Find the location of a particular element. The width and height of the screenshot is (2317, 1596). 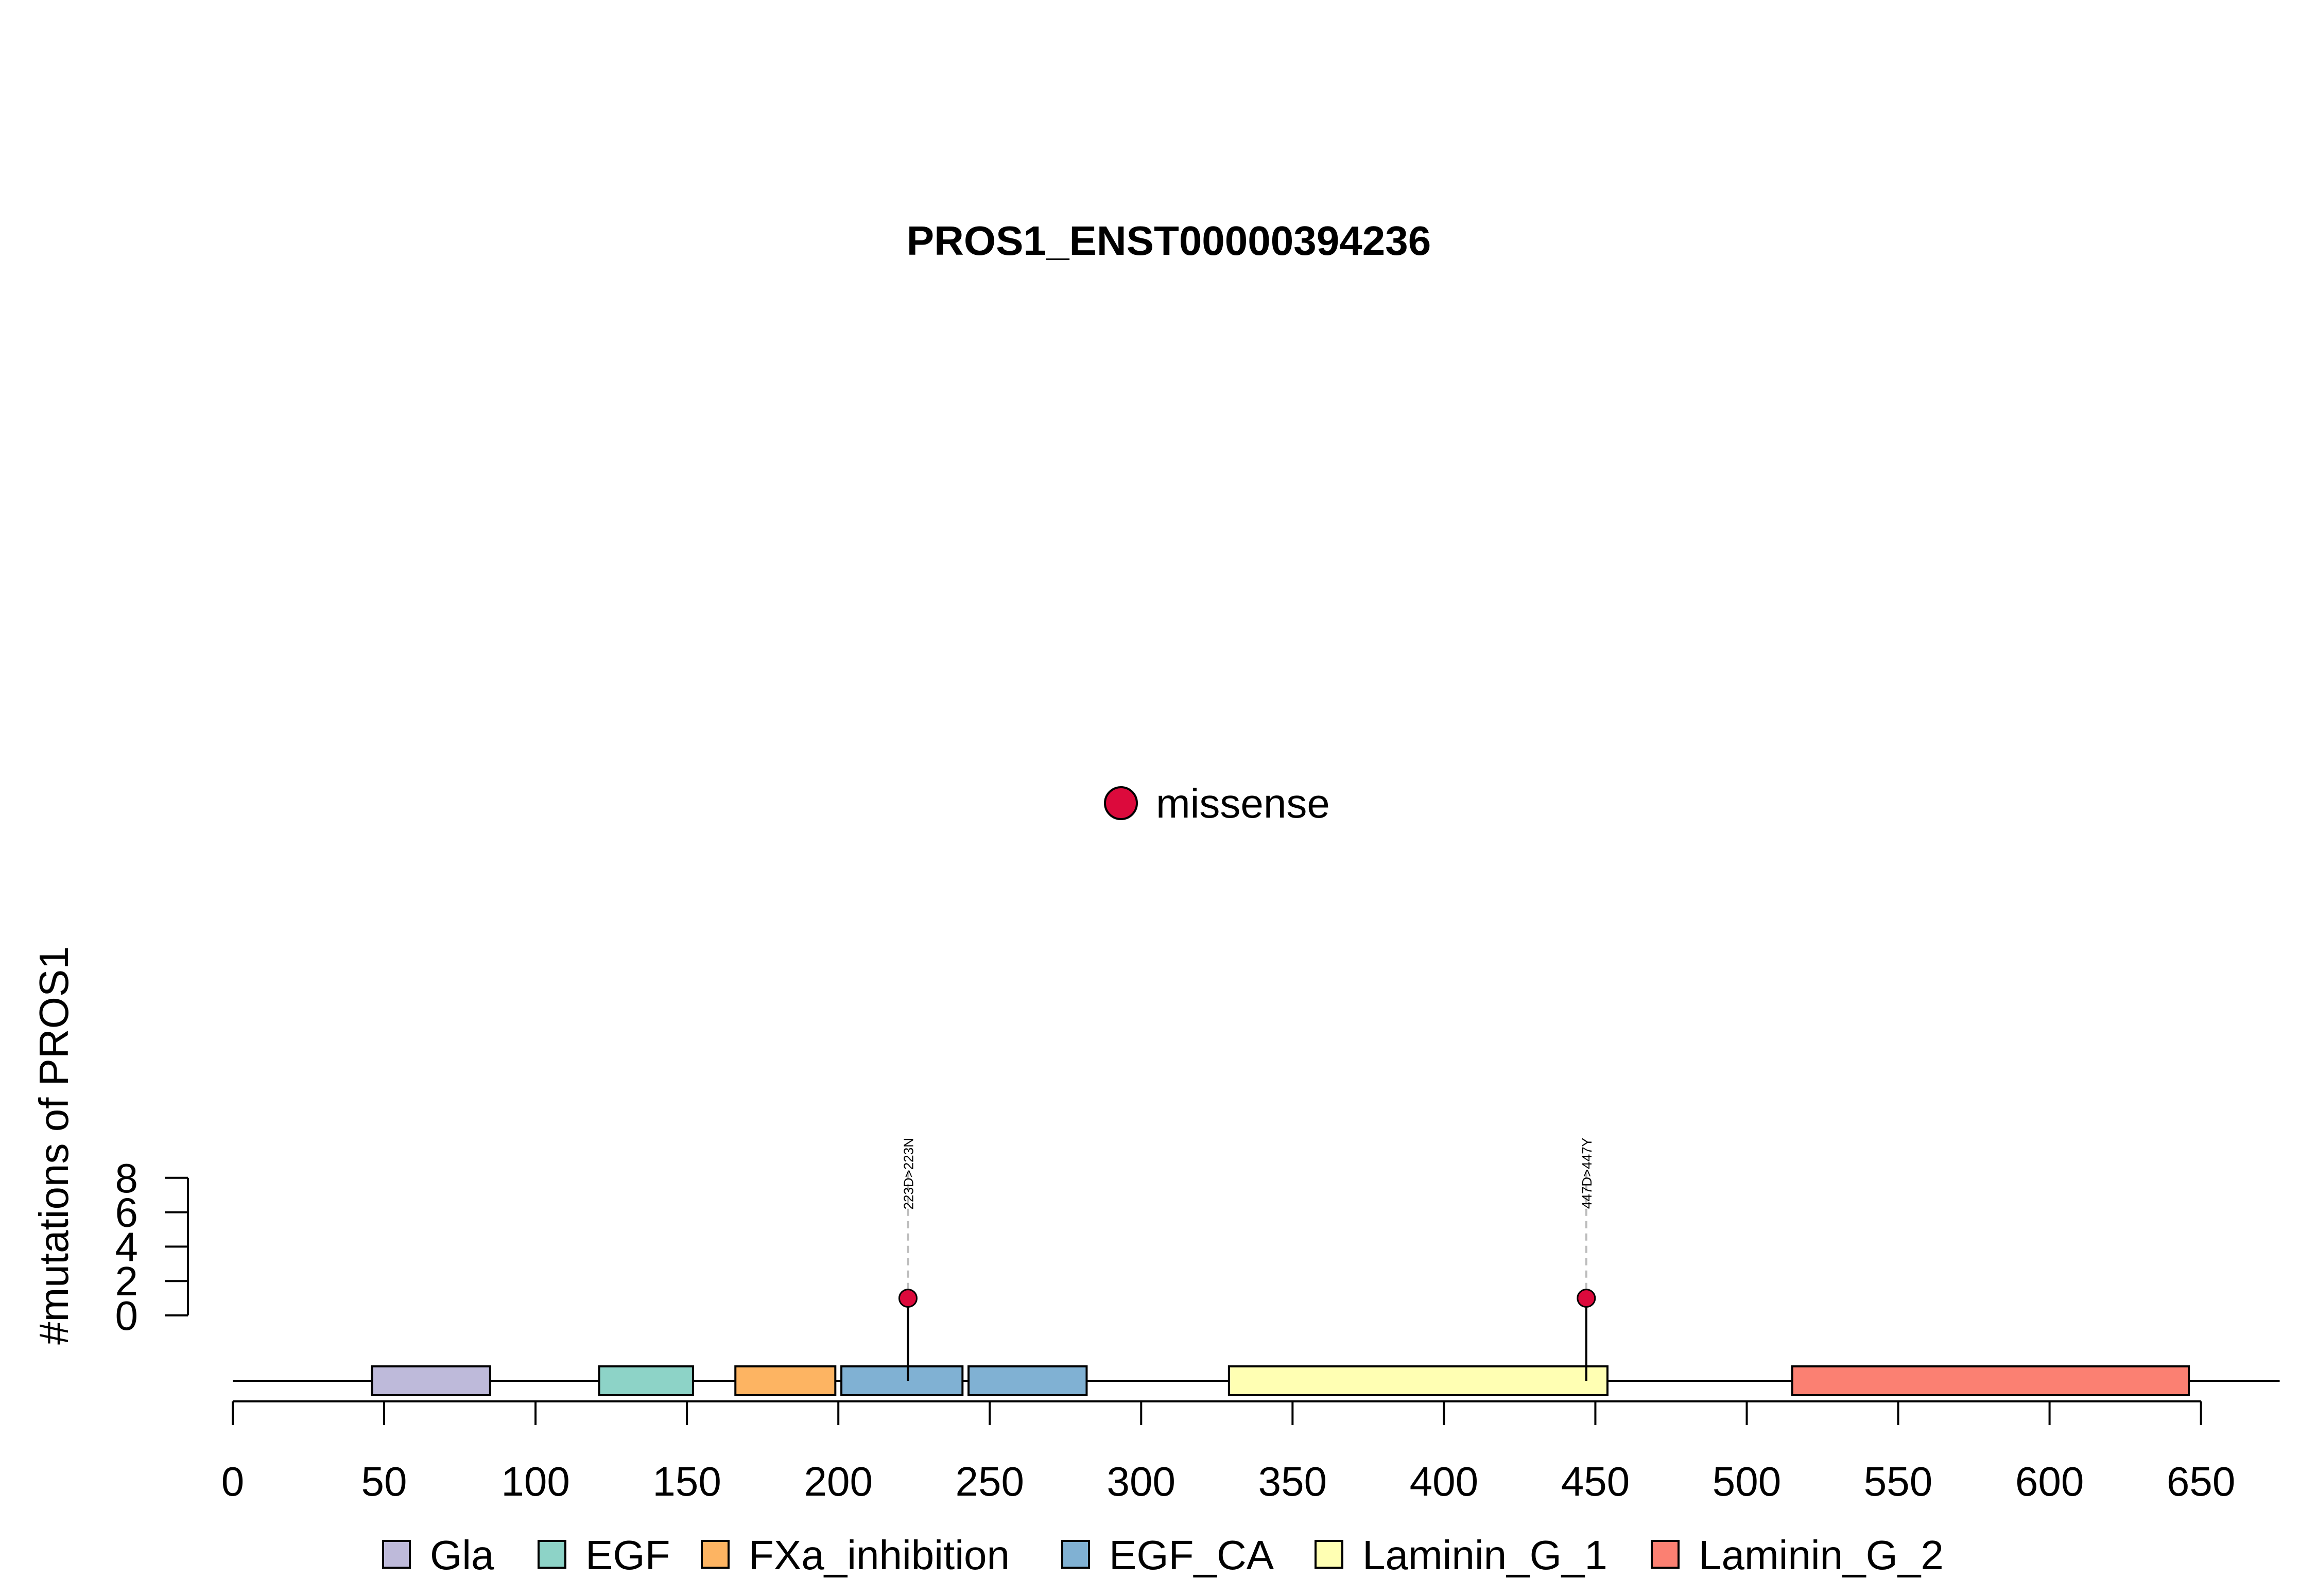

x-tick-label: 200 is located at coordinates (838, 1481).